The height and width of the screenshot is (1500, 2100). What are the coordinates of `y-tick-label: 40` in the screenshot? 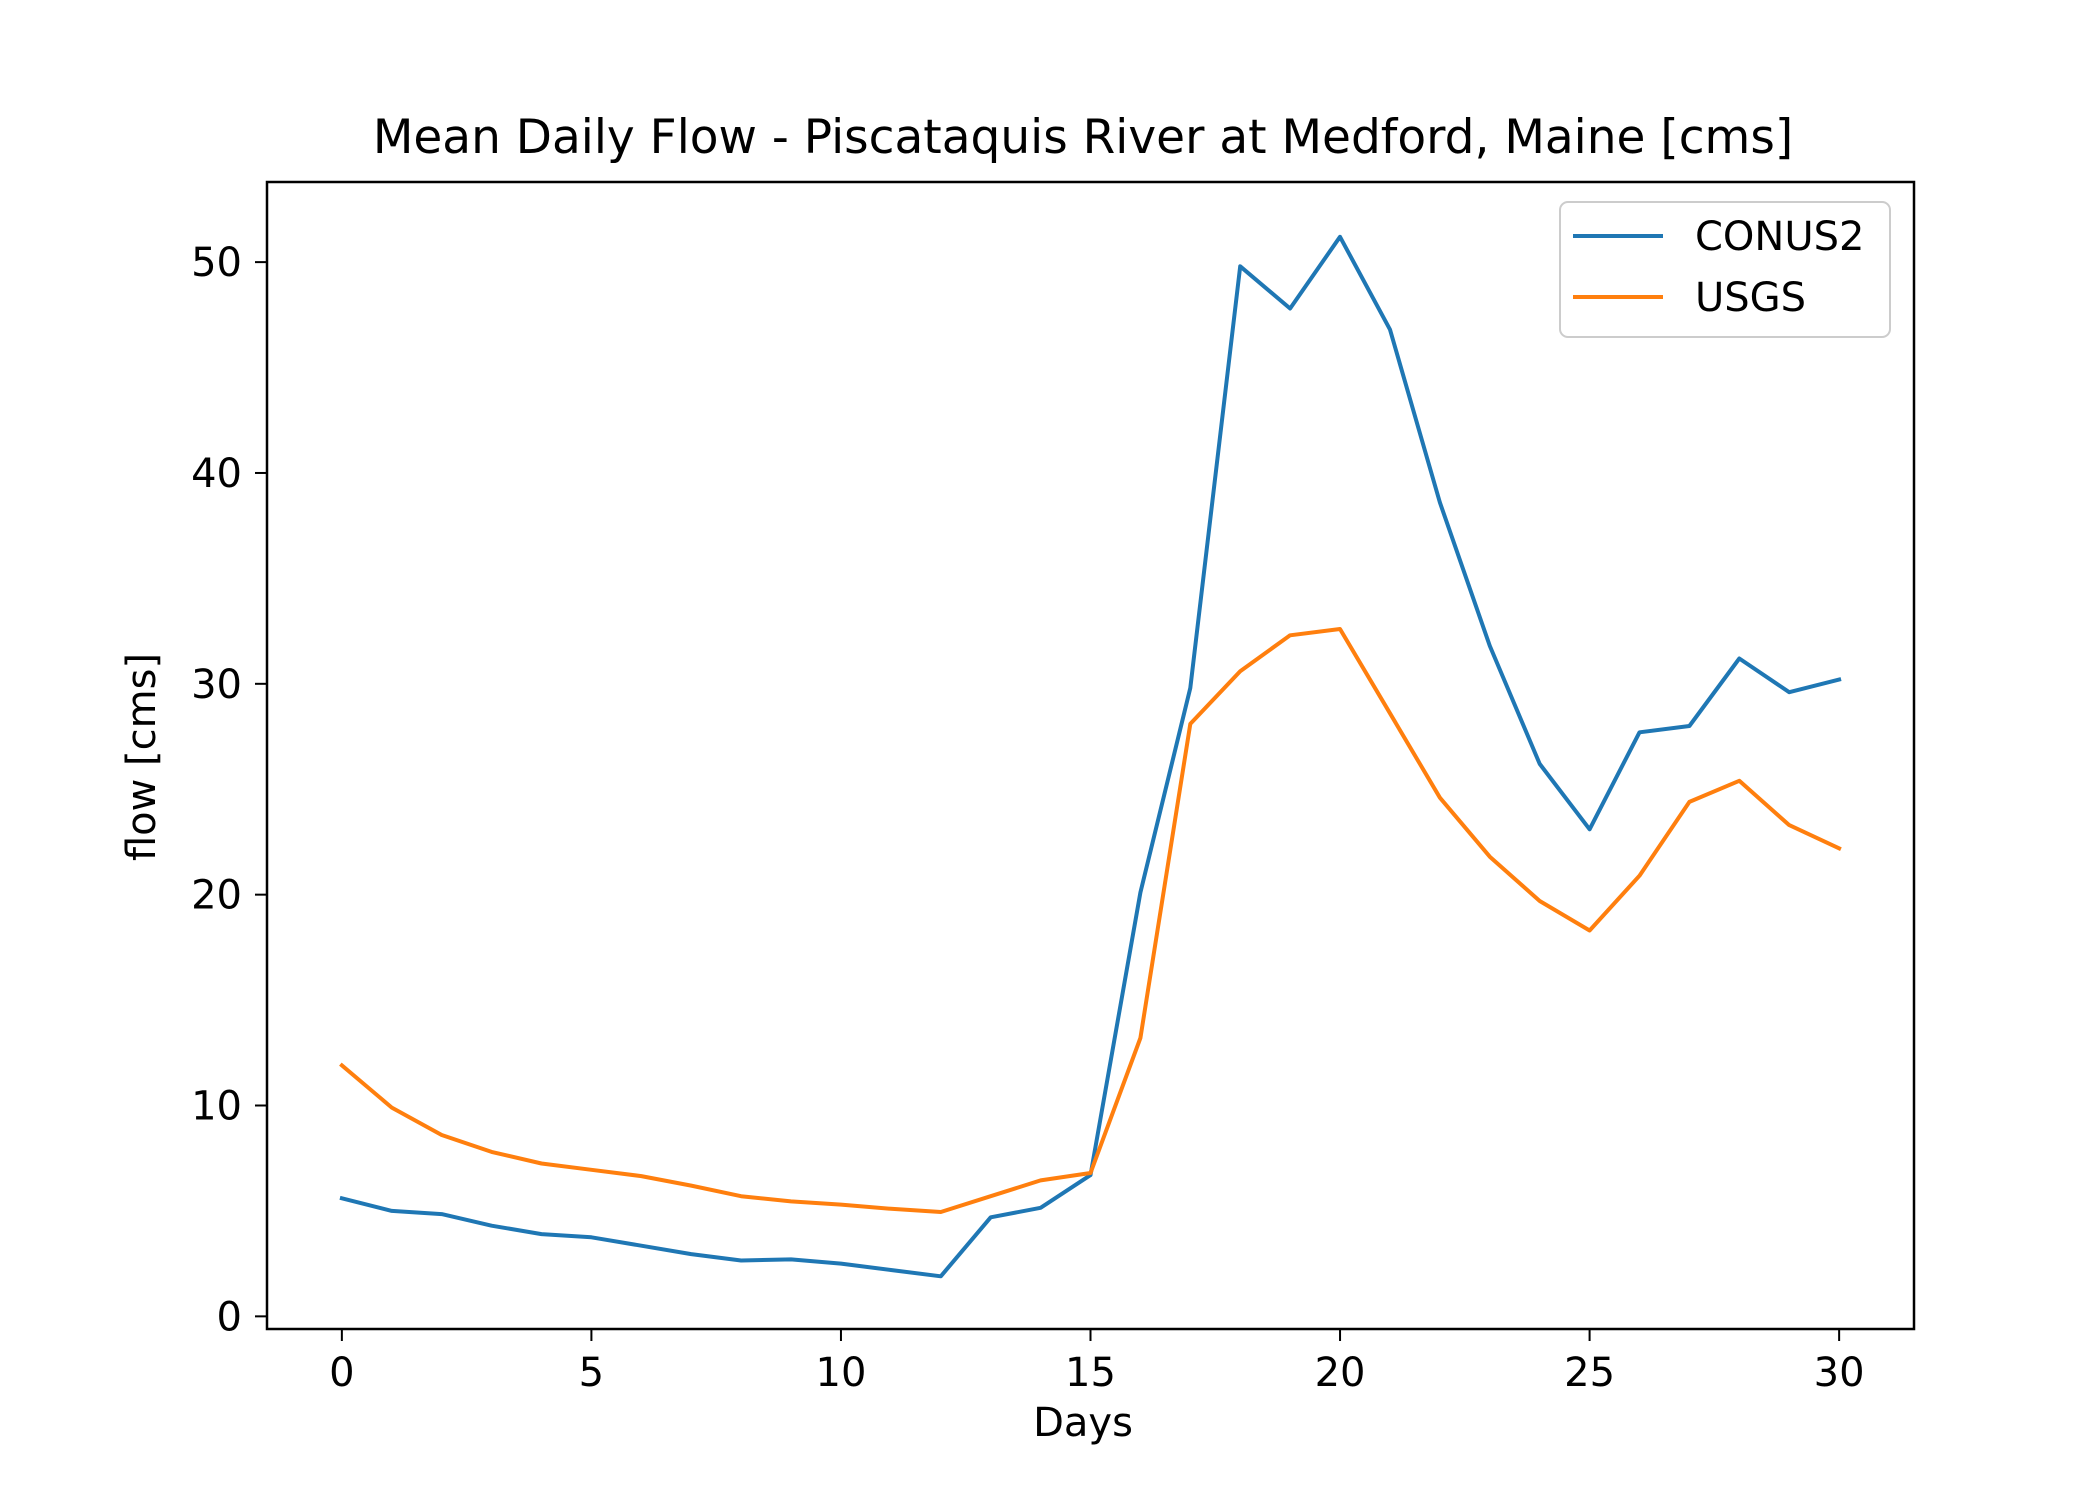 It's located at (216, 474).